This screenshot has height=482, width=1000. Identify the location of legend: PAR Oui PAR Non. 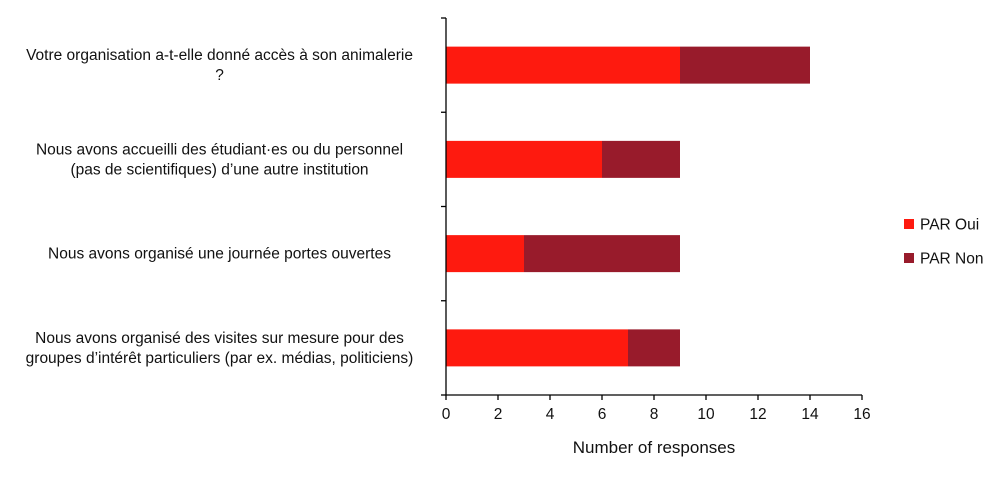
(943, 242).